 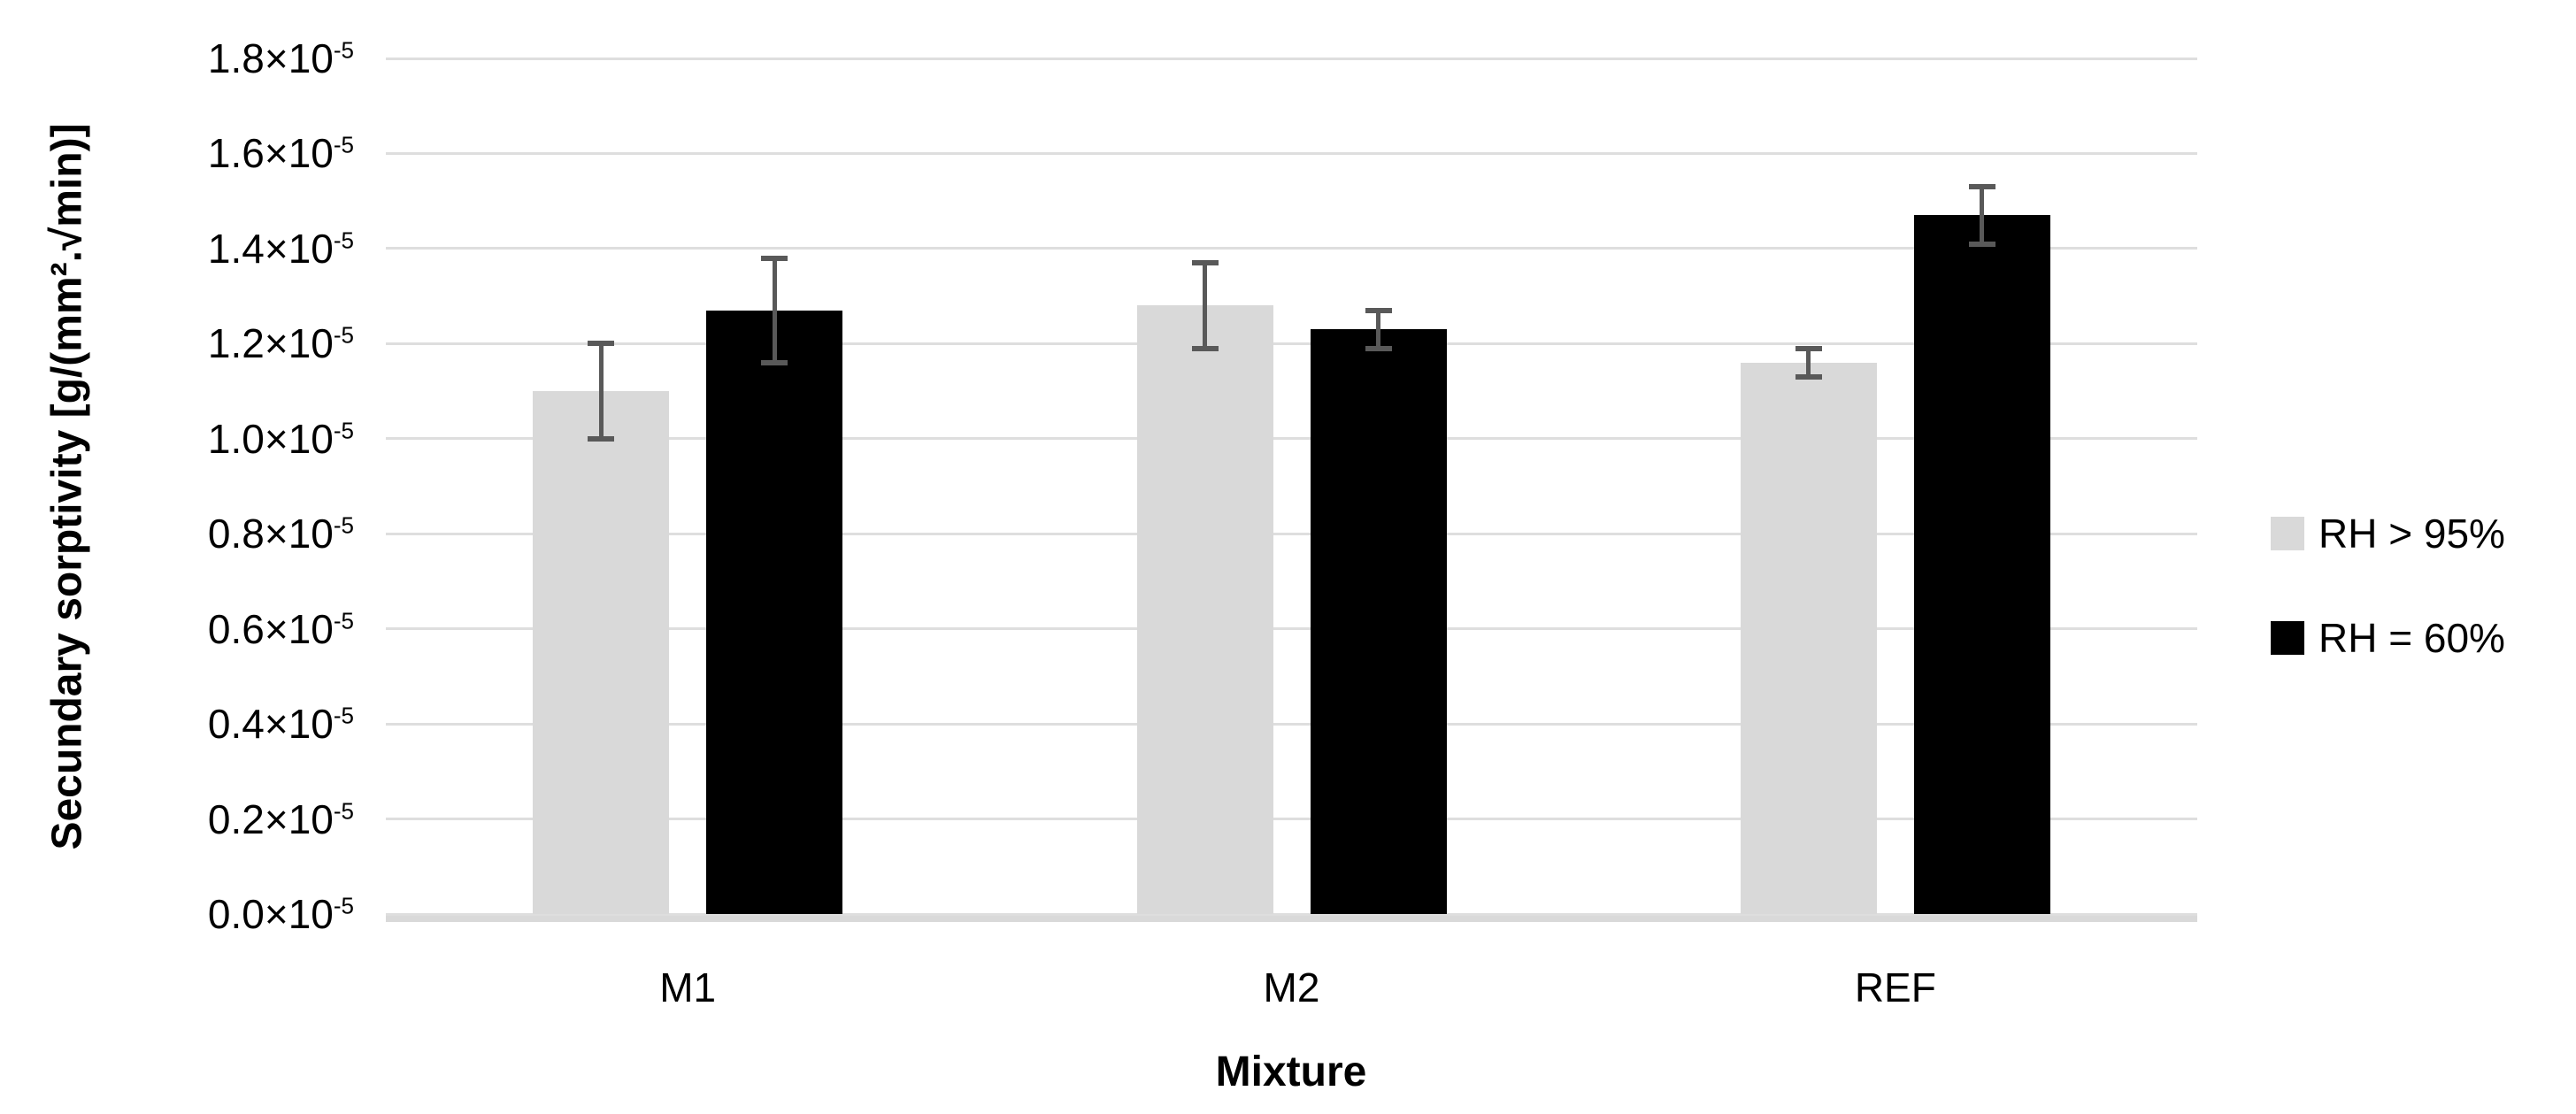 What do you see at coordinates (280, 819) in the screenshot?
I see `y-tick-label: 0.2×10⁻⁵` at bounding box center [280, 819].